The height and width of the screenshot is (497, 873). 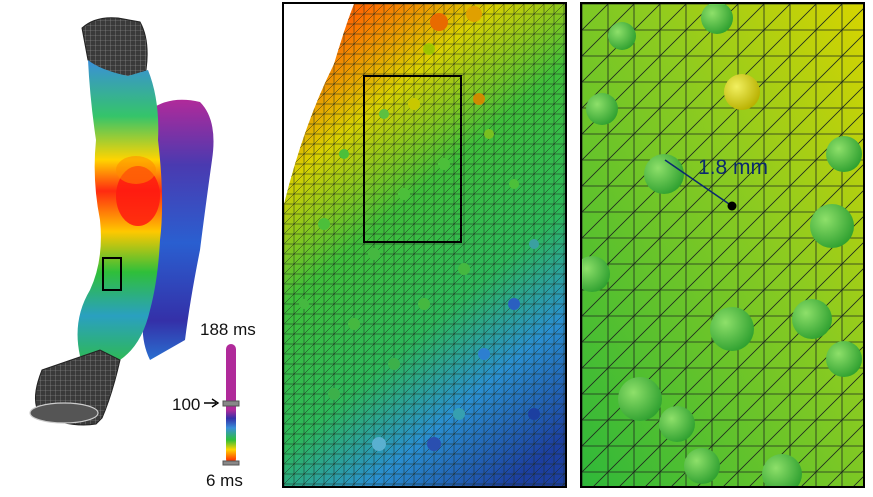 What do you see at coordinates (733, 167) in the screenshot?
I see `distance-label: 1.8 mm` at bounding box center [733, 167].